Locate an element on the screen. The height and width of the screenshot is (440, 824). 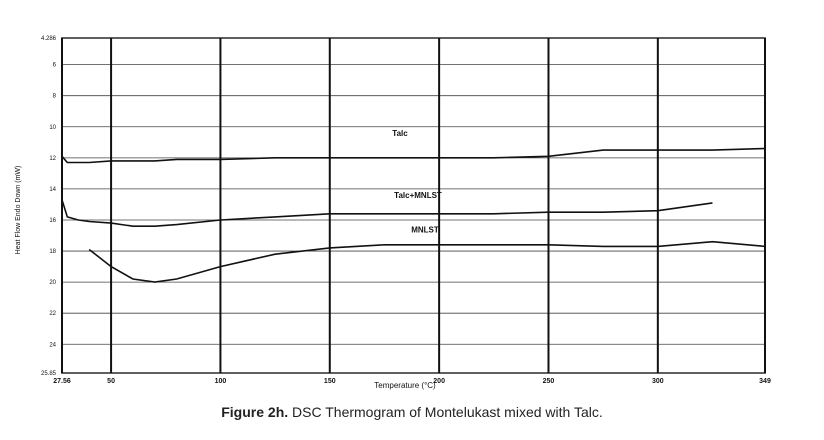
y-tick-label: 18 is located at coordinates (52, 252).